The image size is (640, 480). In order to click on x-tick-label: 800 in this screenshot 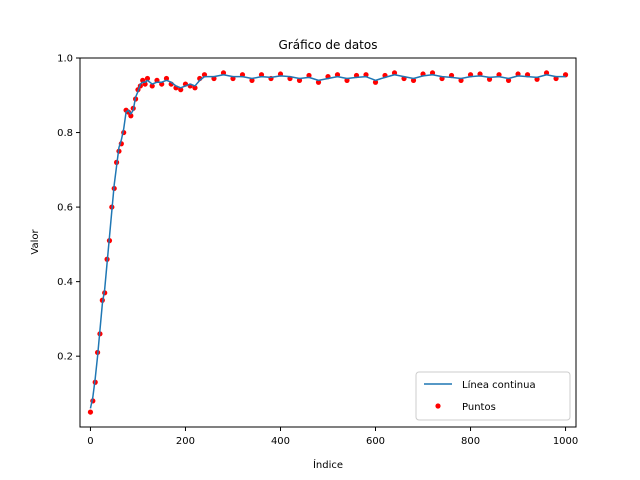, I will do `click(470, 441)`.